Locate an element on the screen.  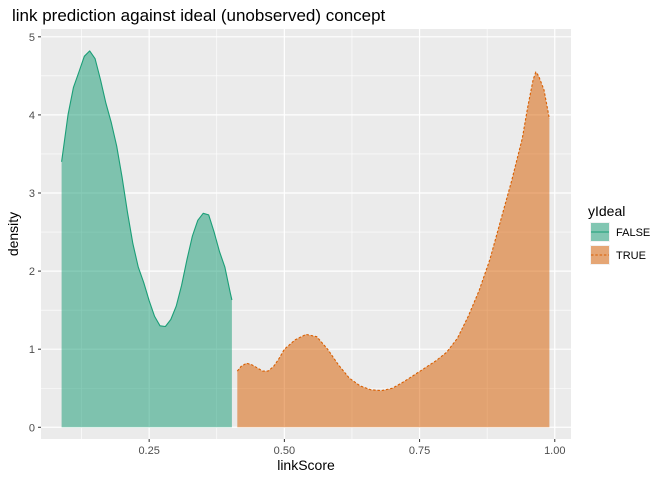
legend: yIdeal FALSE TRUE is located at coordinates (619, 234).